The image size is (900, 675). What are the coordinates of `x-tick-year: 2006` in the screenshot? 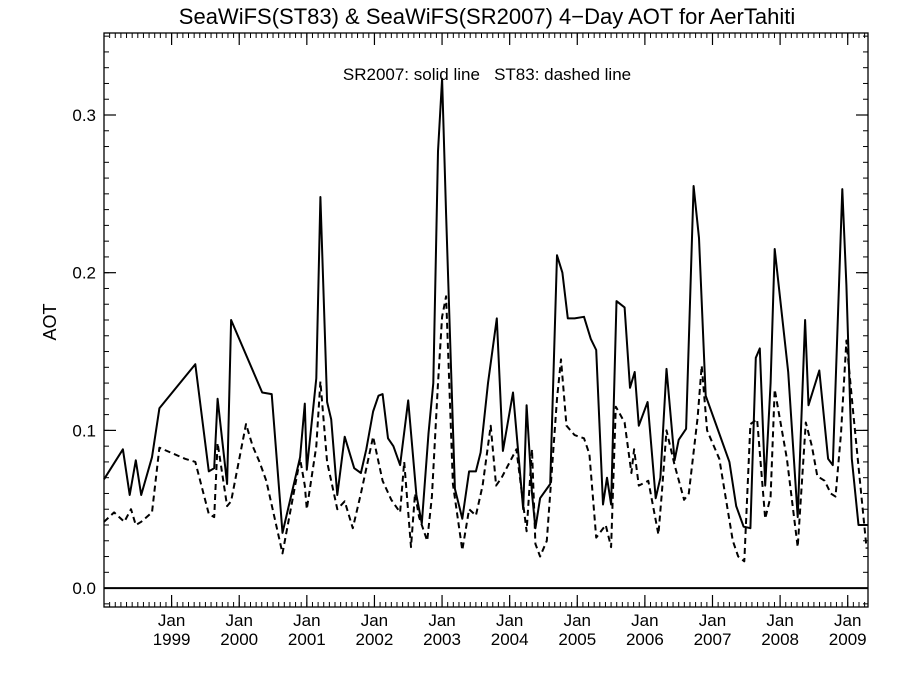 It's located at (645, 639).